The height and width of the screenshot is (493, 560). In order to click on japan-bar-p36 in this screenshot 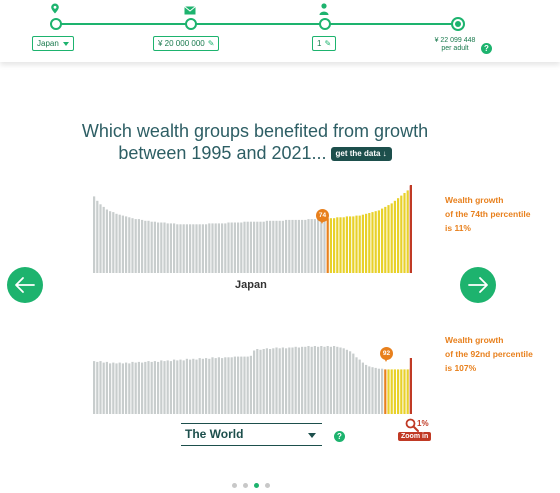, I will do `click(206, 248)`.